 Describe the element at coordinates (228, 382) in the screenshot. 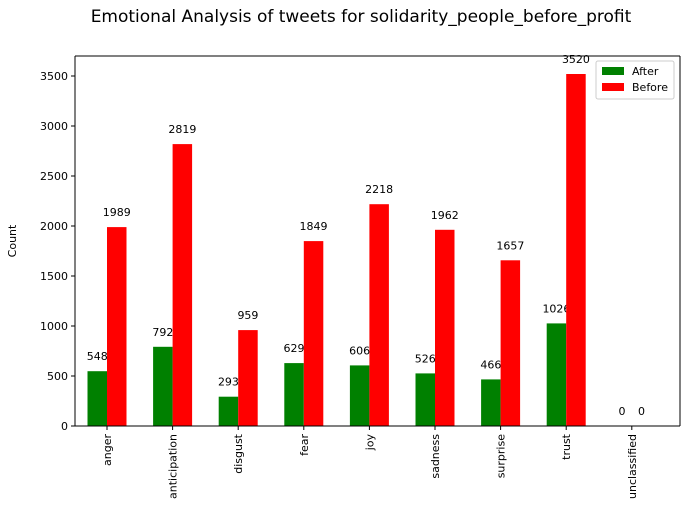

I see `data-label-disgust-after: 293` at that location.